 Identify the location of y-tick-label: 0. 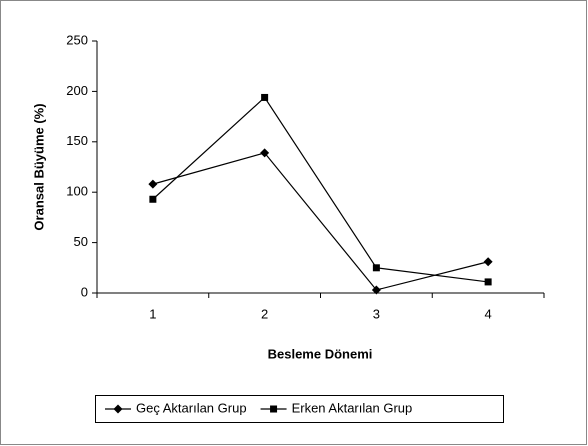
(84, 291).